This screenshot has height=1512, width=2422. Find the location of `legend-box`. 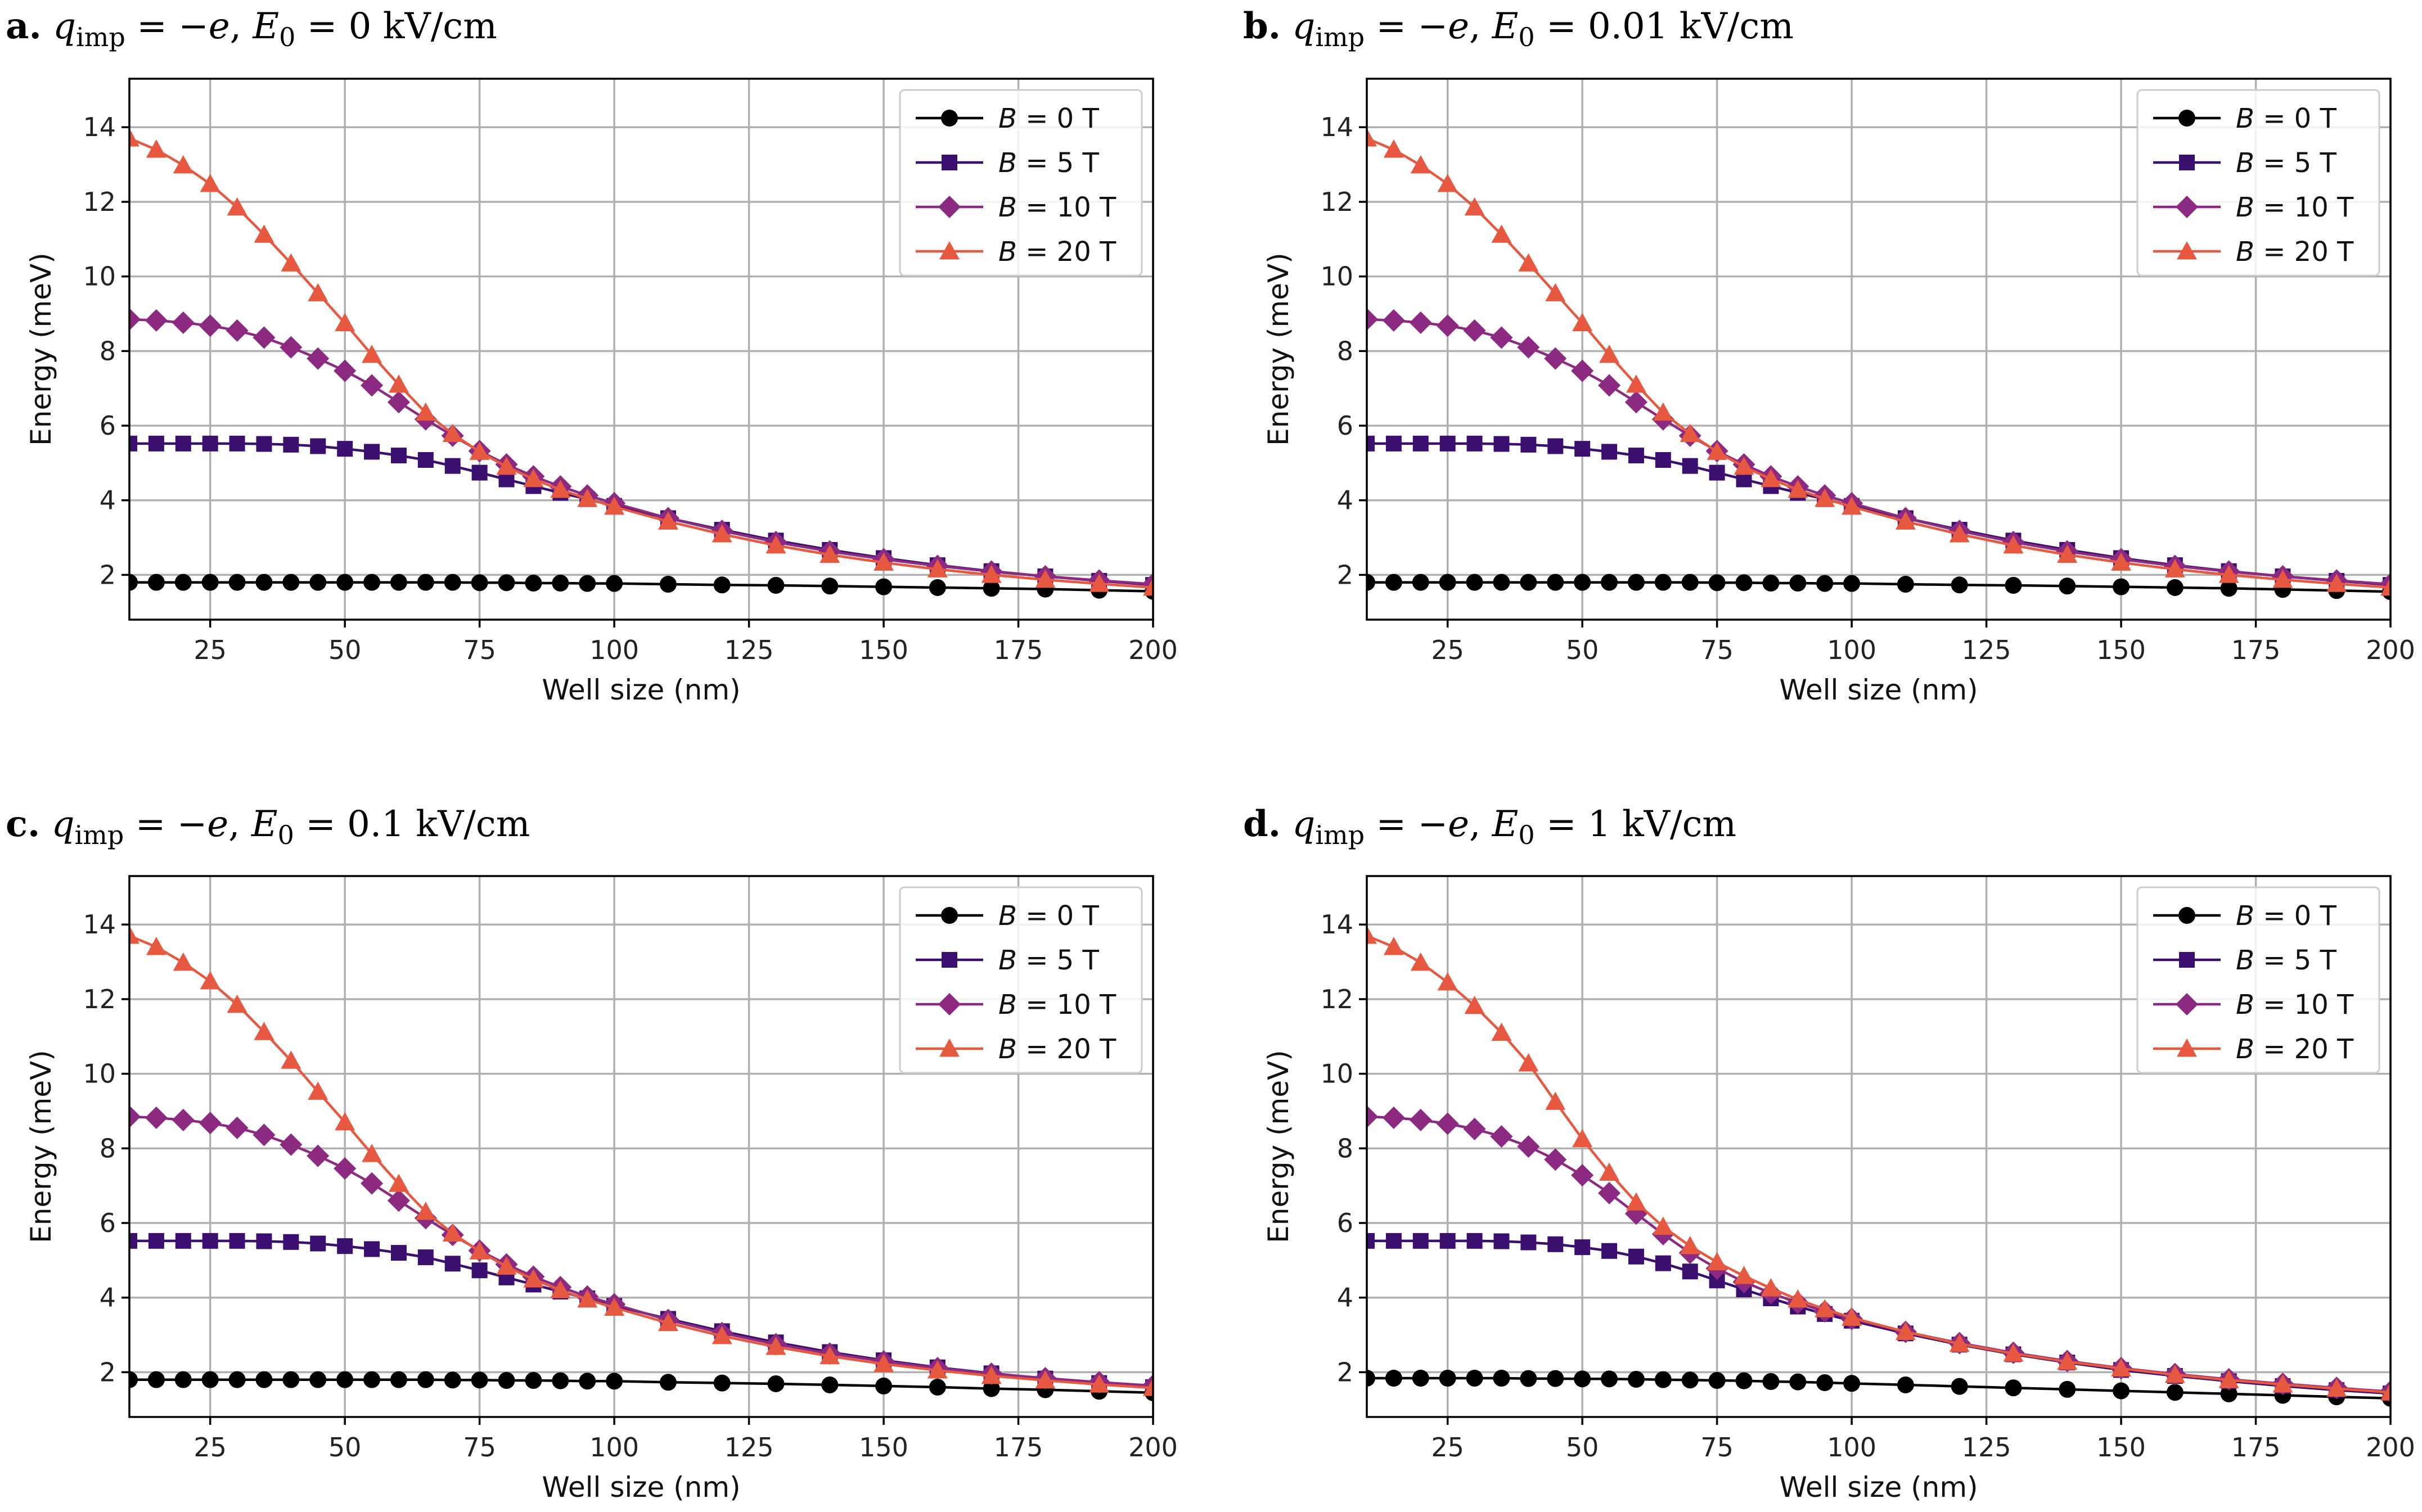

legend-box is located at coordinates (1021, 183).